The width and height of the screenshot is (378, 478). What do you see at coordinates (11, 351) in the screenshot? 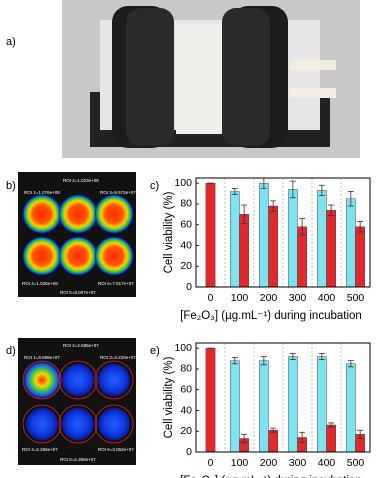
I see `panel-label: d)` at bounding box center [11, 351].